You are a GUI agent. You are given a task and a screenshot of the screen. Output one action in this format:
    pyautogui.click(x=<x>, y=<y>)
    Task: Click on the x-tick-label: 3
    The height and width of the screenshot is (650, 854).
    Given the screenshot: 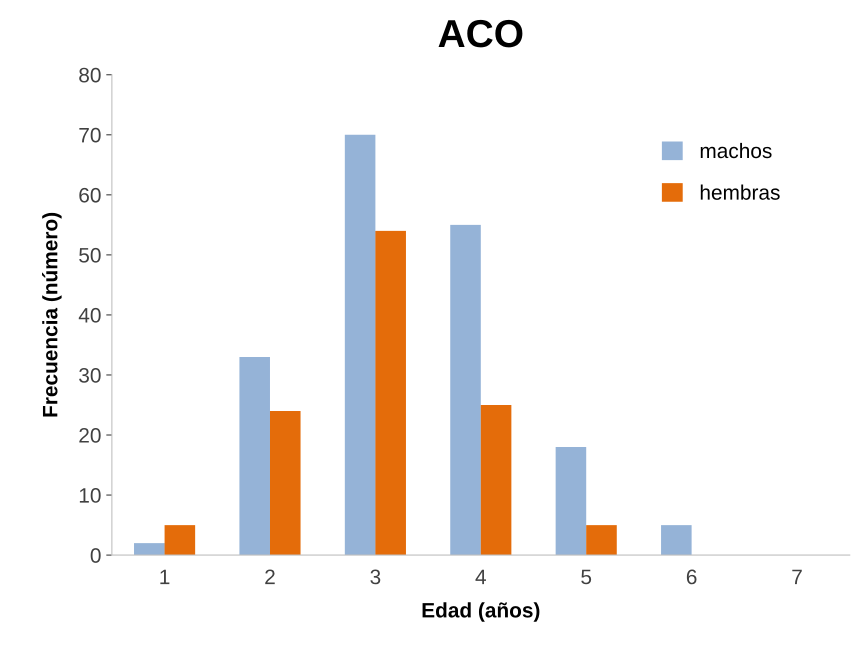 What is the action you would take?
    pyautogui.click(x=375, y=577)
    